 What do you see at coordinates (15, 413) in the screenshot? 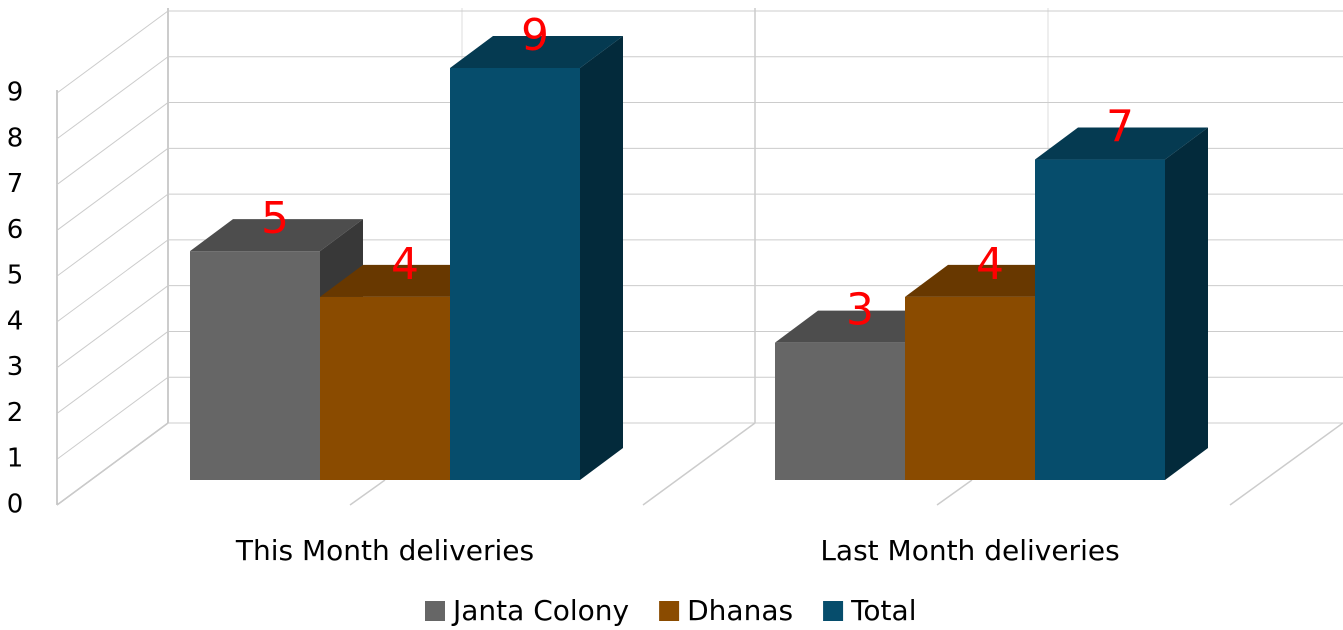
I see `y-tick-label: 2` at bounding box center [15, 413].